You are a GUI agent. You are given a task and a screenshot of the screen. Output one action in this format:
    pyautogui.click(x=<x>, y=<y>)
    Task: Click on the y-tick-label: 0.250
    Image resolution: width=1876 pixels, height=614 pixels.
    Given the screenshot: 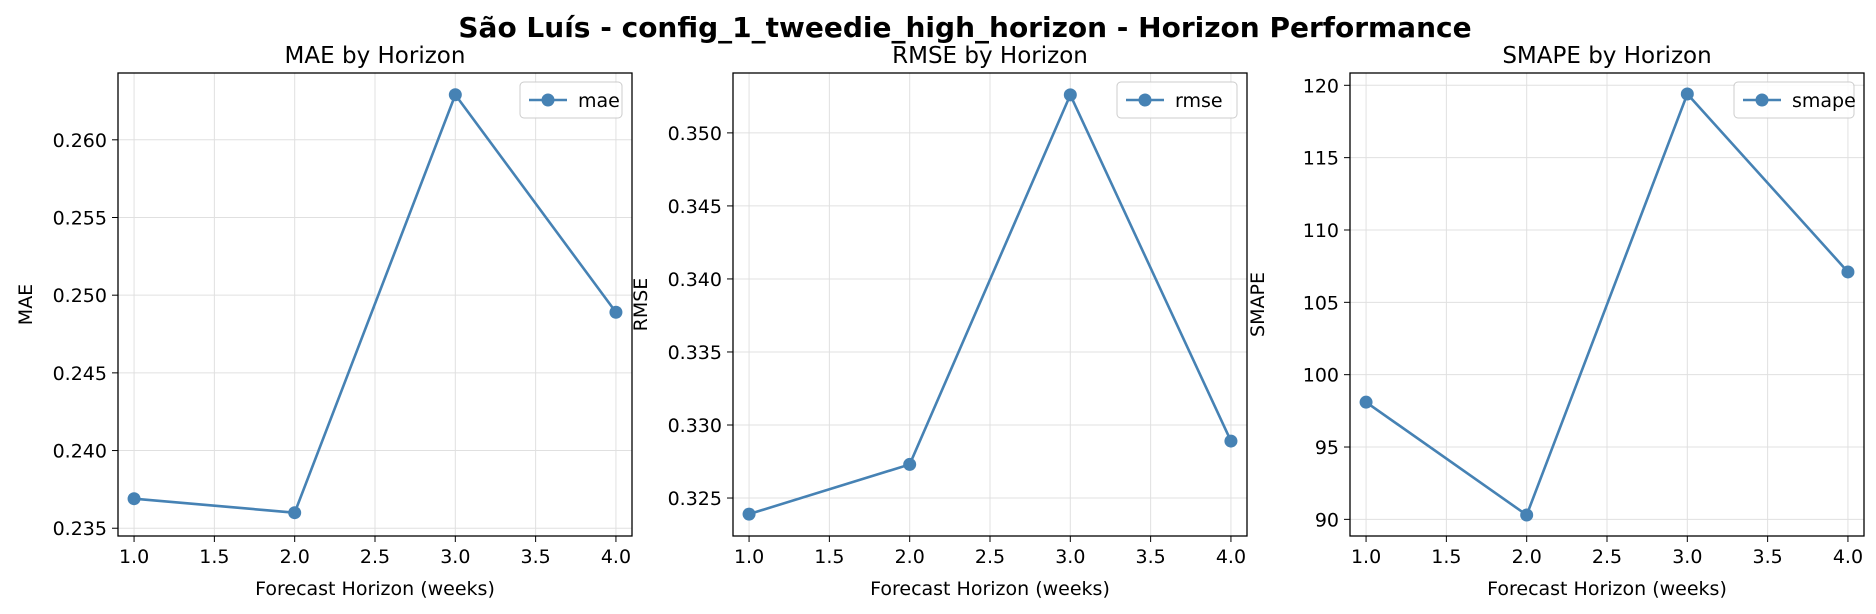 What is the action you would take?
    pyautogui.click(x=80, y=296)
    